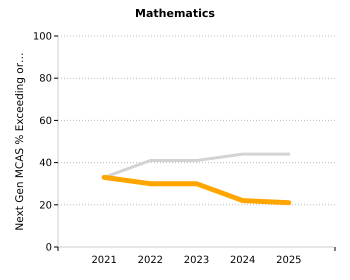 Image resolution: width=350 pixels, height=280 pixels. Describe the element at coordinates (197, 260) in the screenshot. I see `x-tick-label: 2023` at that location.